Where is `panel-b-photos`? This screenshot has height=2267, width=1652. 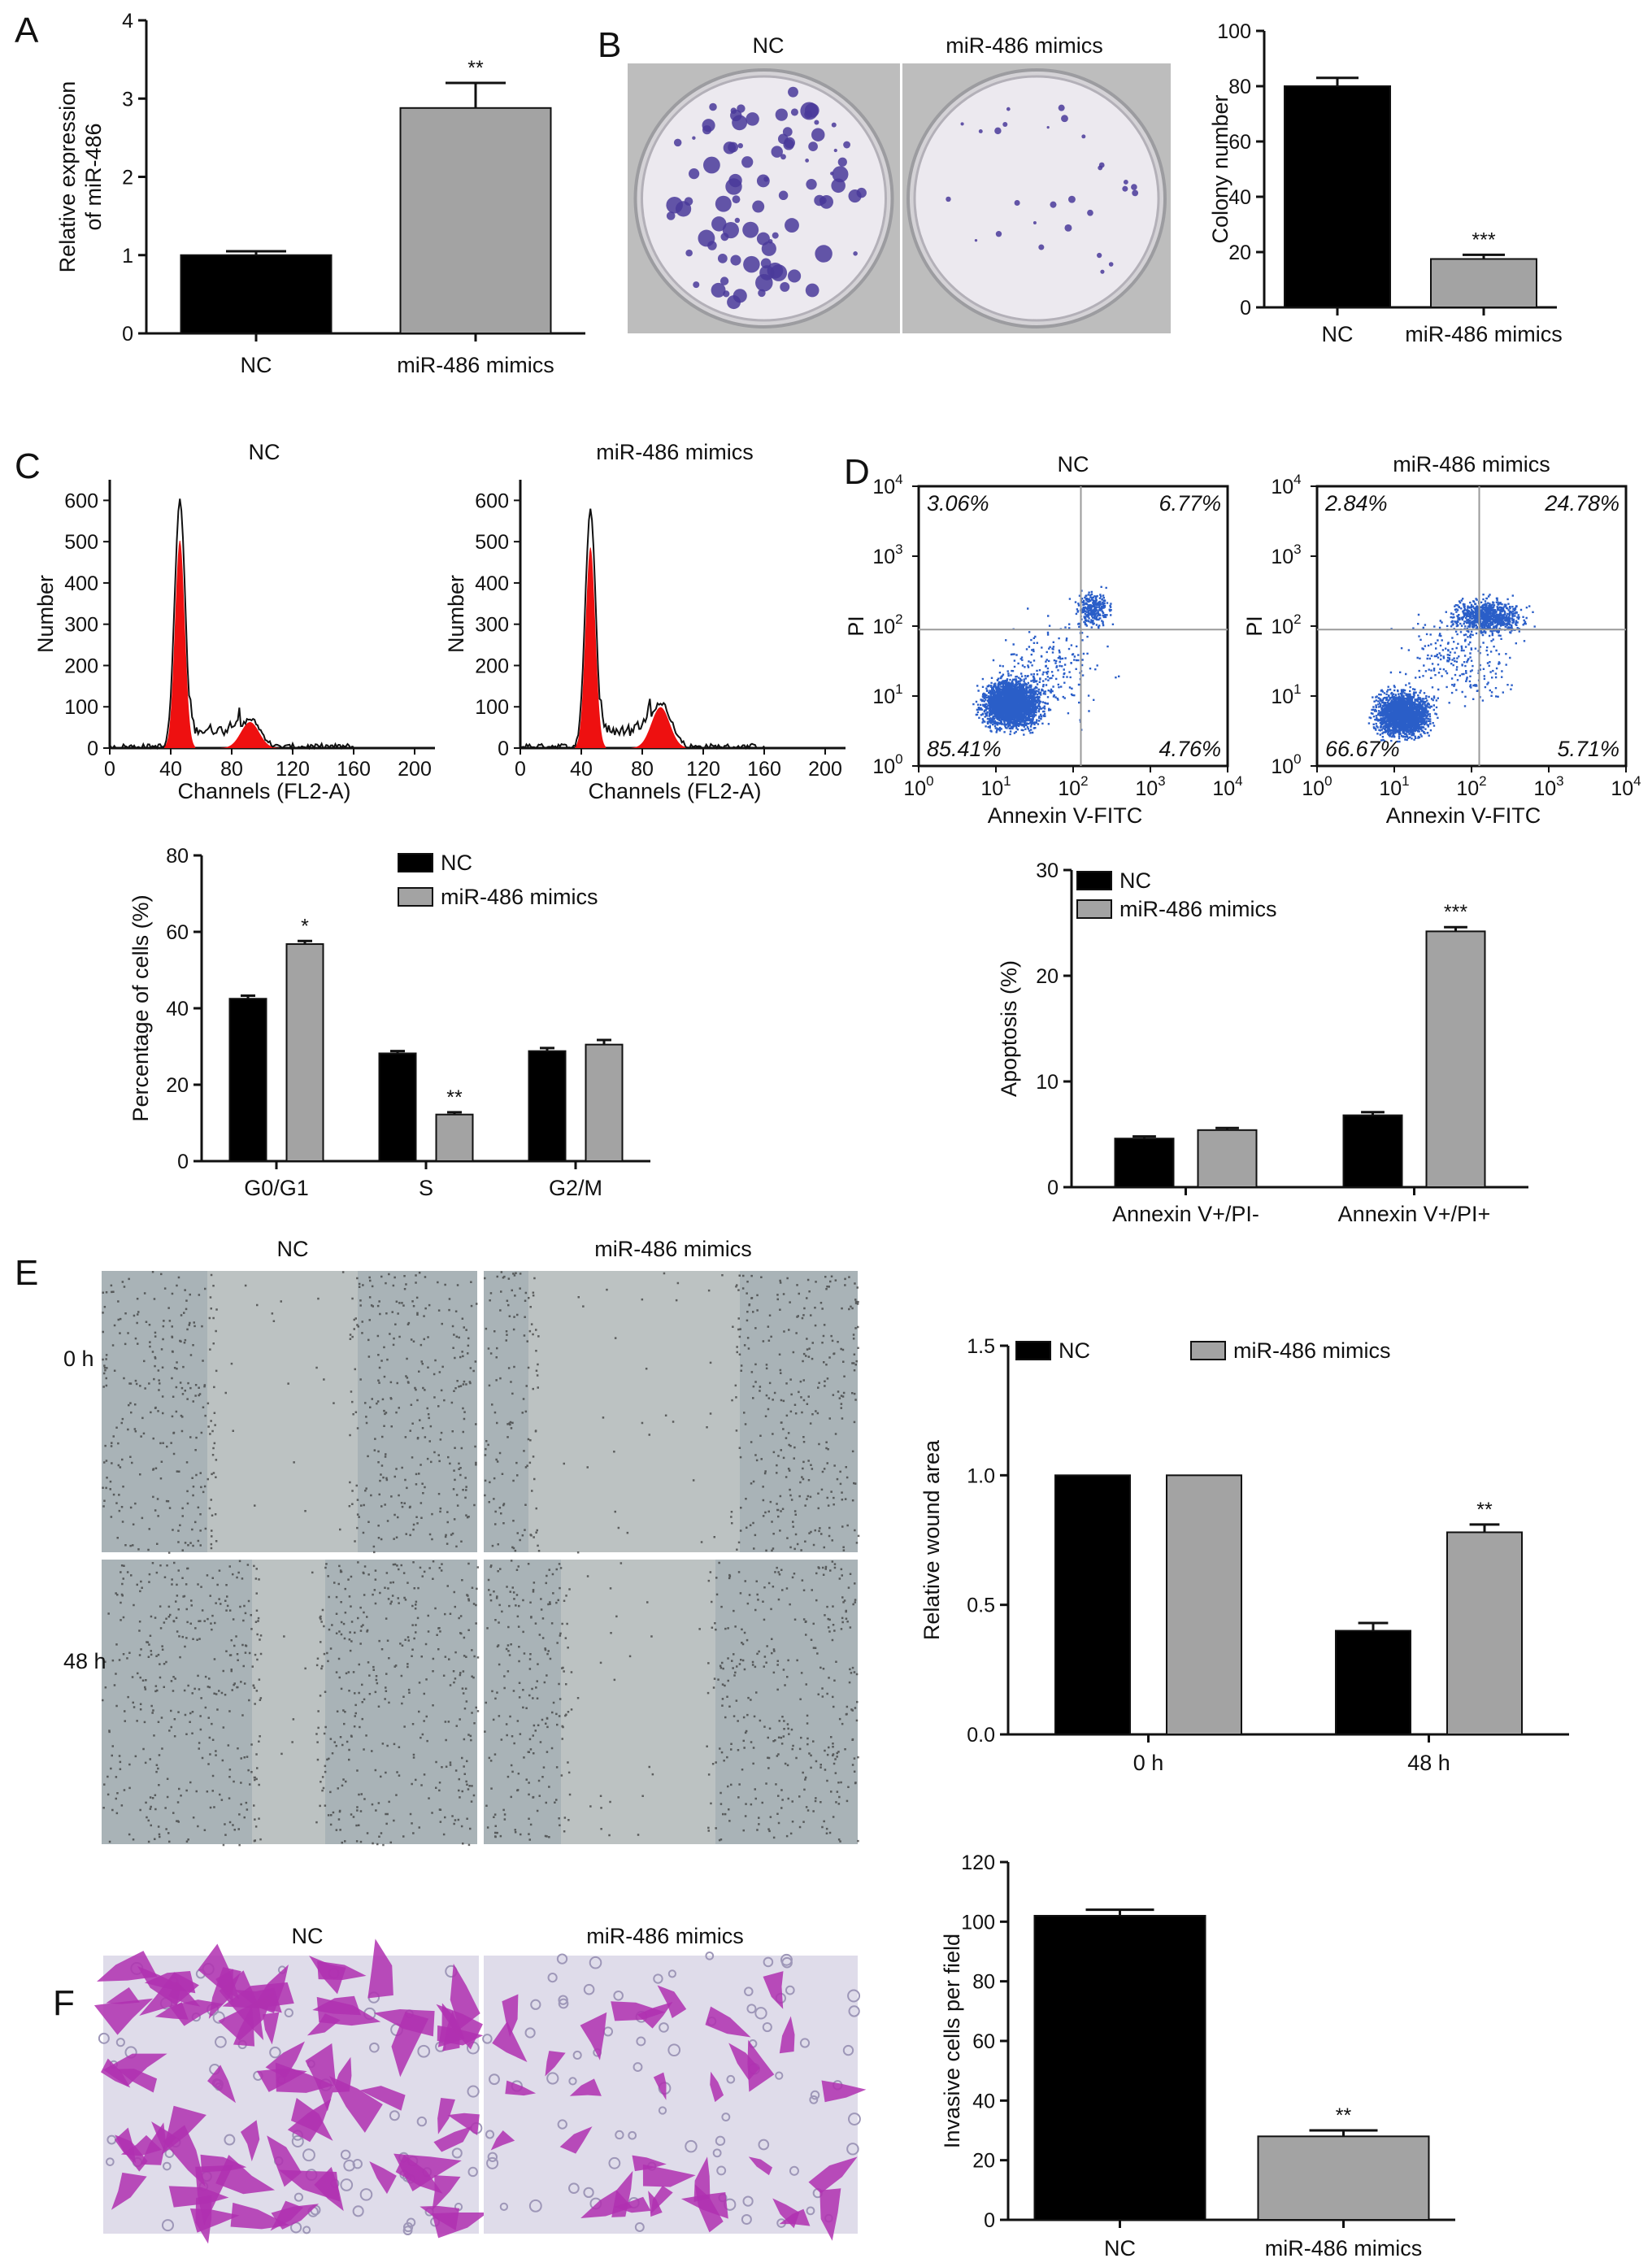
panel-b-photos is located at coordinates (899, 198).